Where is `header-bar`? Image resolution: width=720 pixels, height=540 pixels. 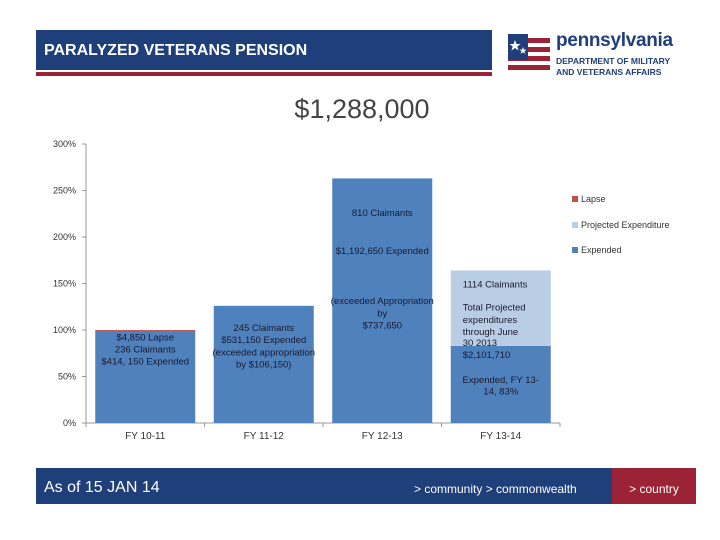
header-bar is located at coordinates (264, 50).